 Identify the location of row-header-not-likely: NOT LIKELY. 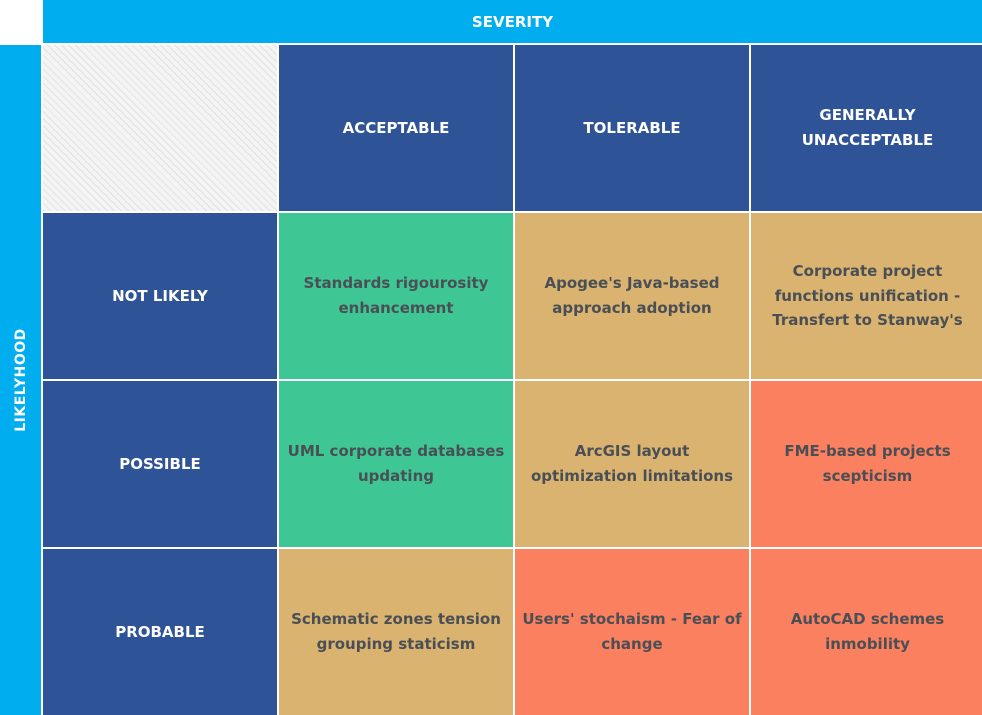
(160, 296).